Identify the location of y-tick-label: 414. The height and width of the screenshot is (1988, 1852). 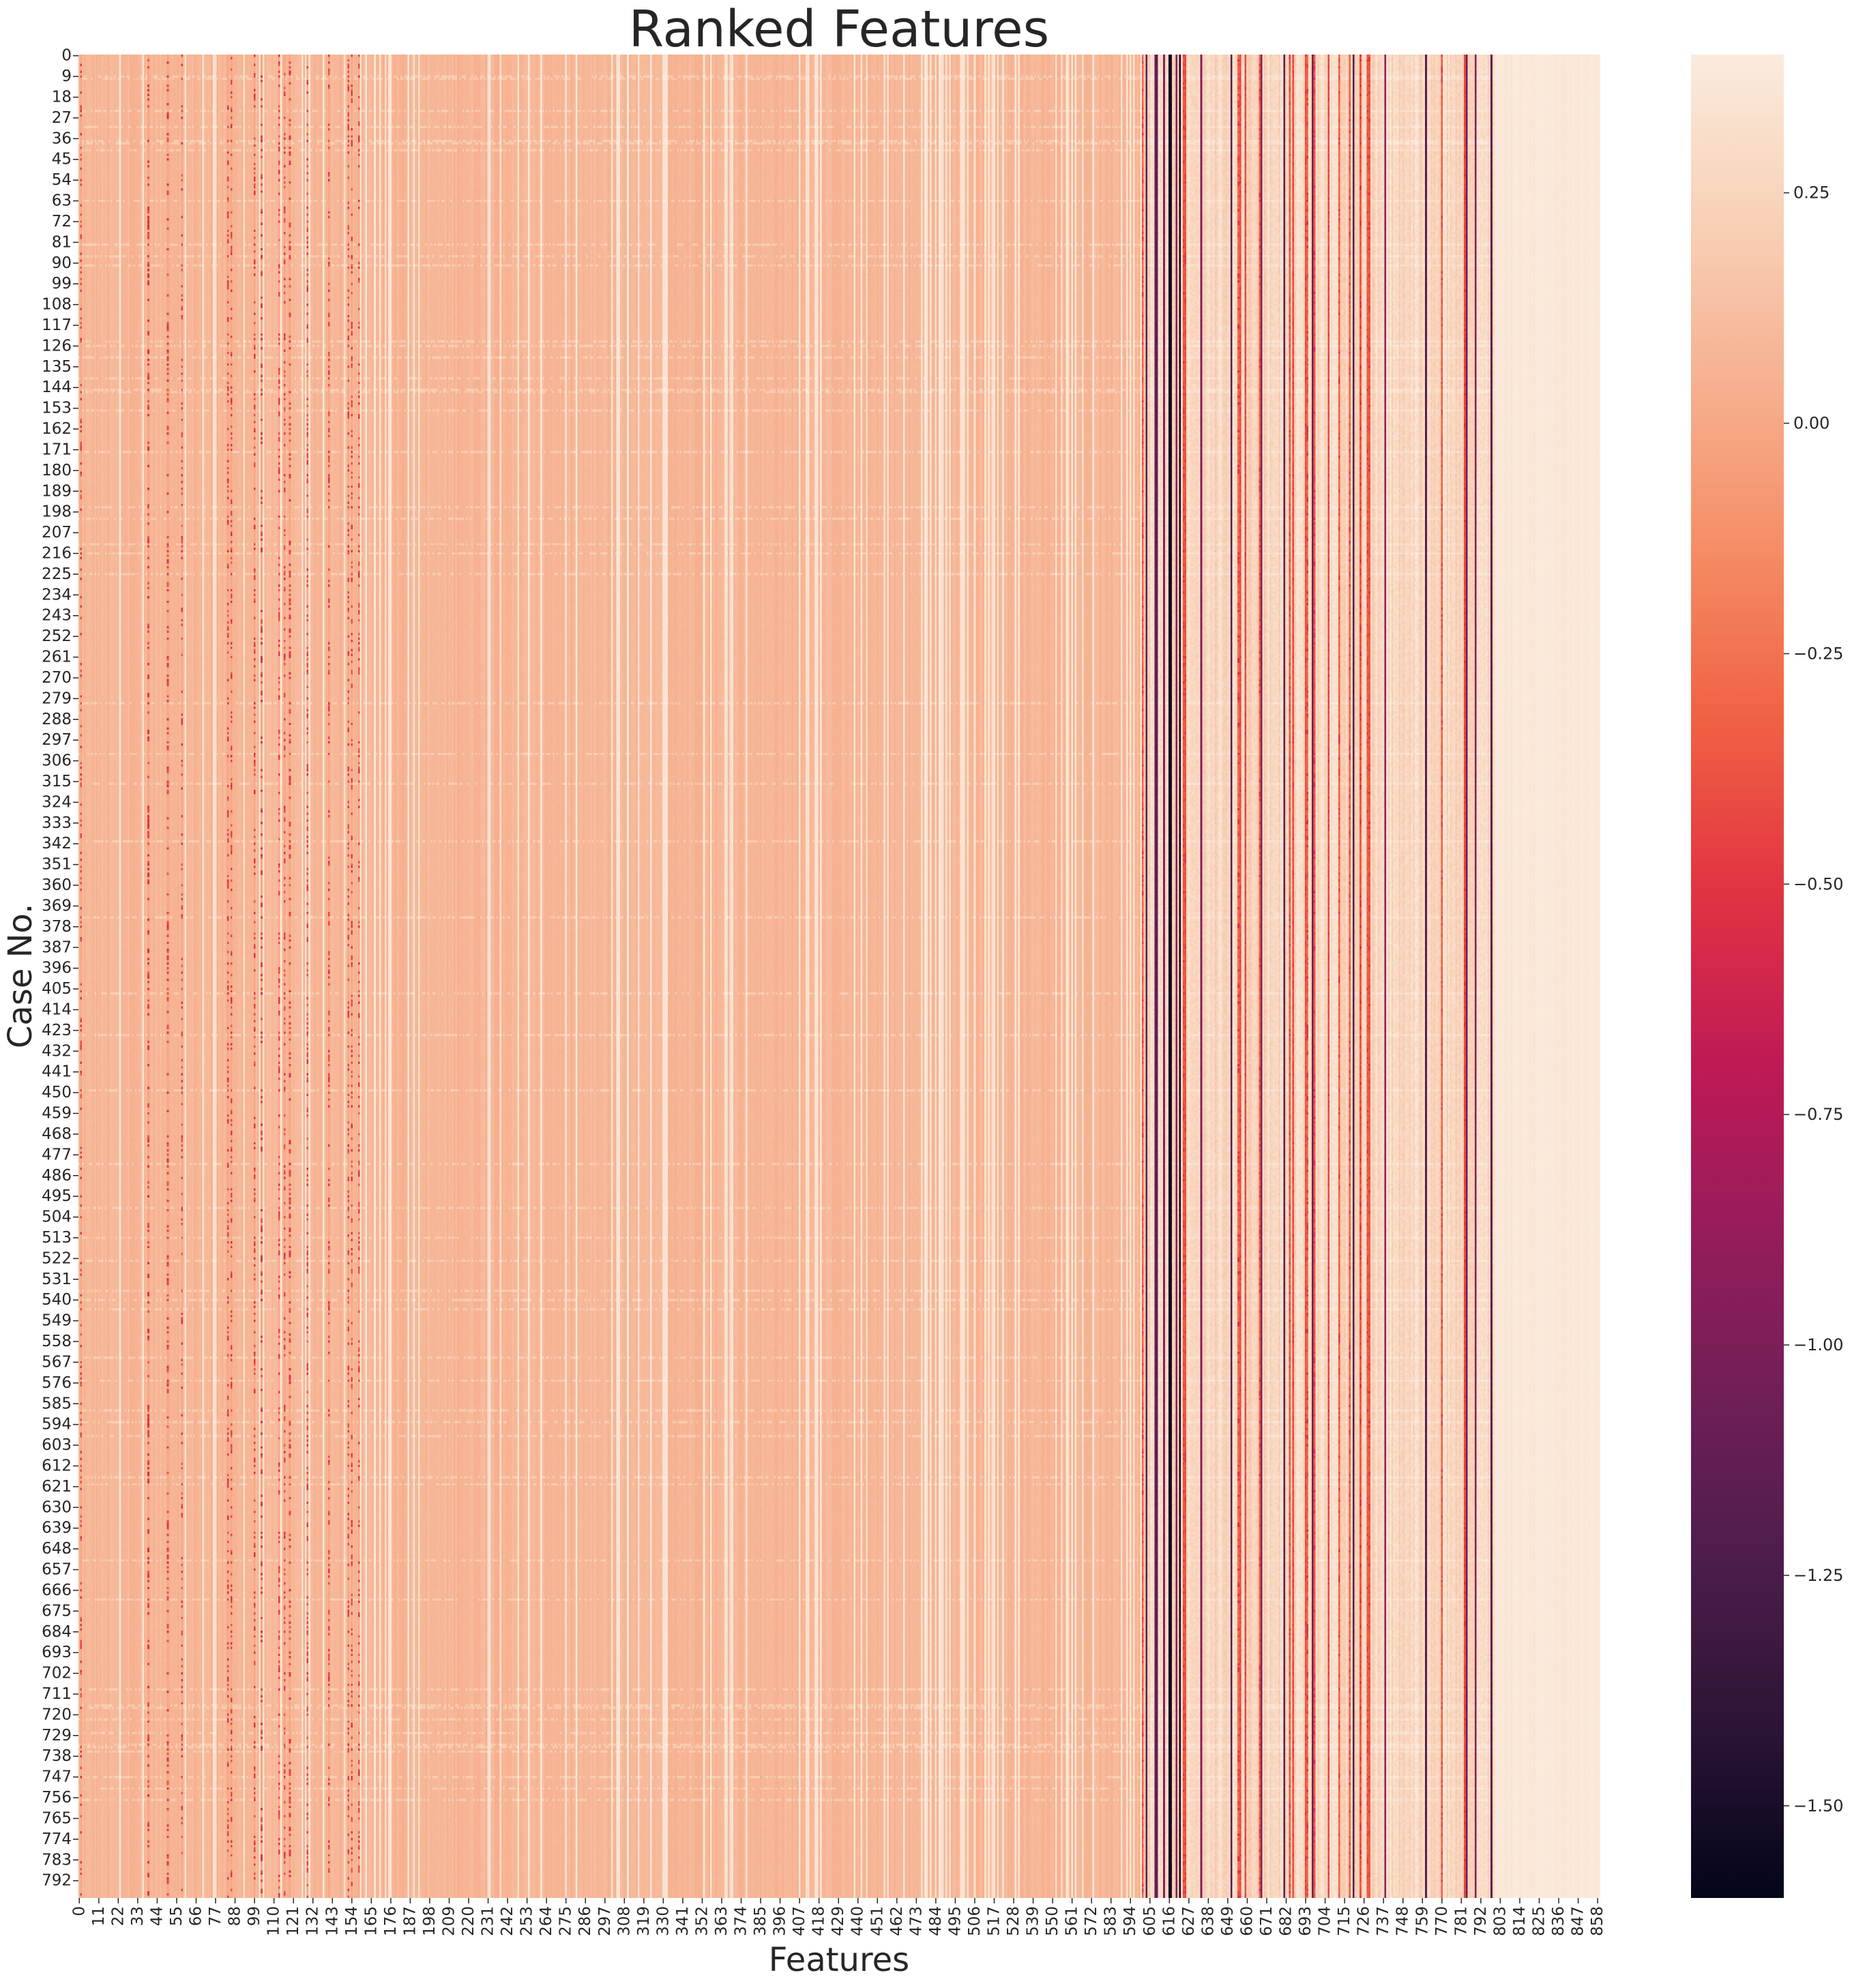
(57, 1009).